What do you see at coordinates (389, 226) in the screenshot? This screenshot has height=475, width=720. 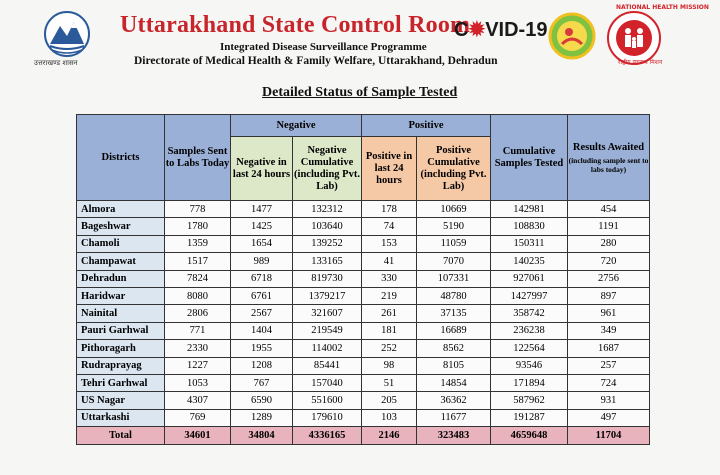 I see `cell-positive-24h: 74` at bounding box center [389, 226].